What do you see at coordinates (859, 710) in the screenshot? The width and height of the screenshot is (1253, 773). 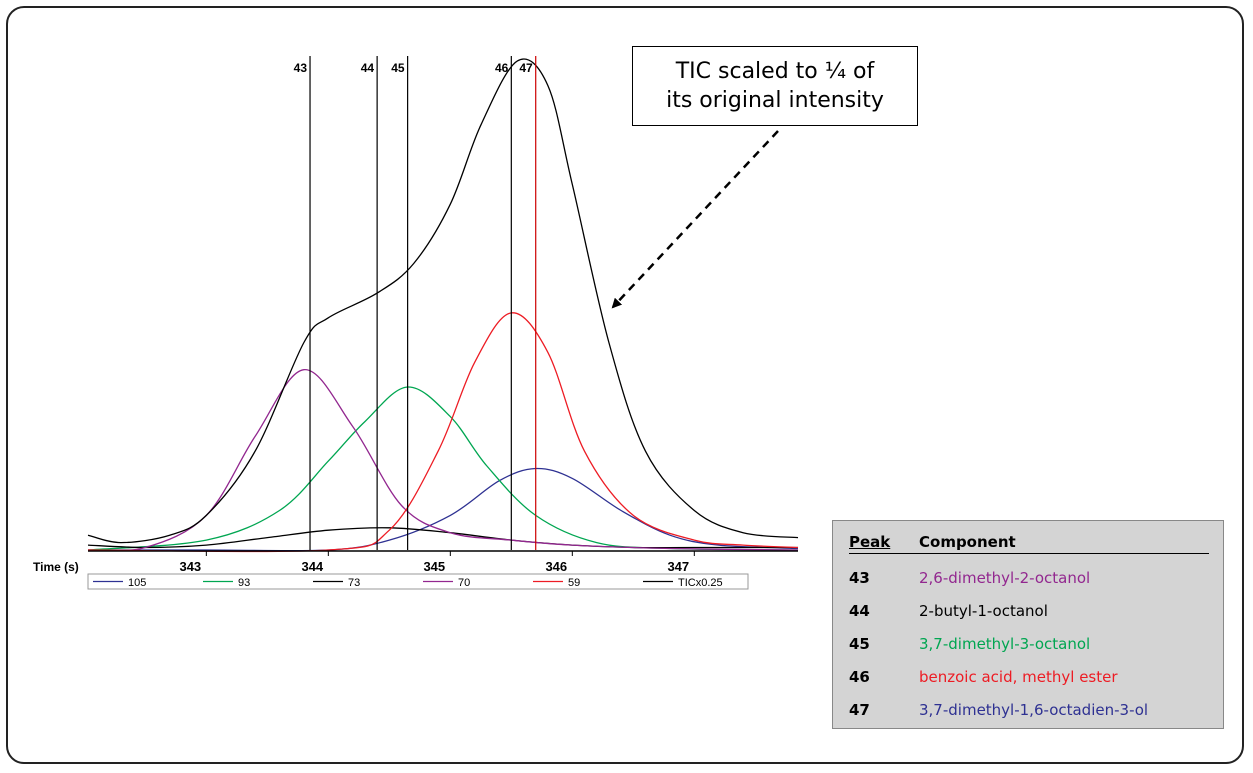 I see `peak-number: 47` at bounding box center [859, 710].